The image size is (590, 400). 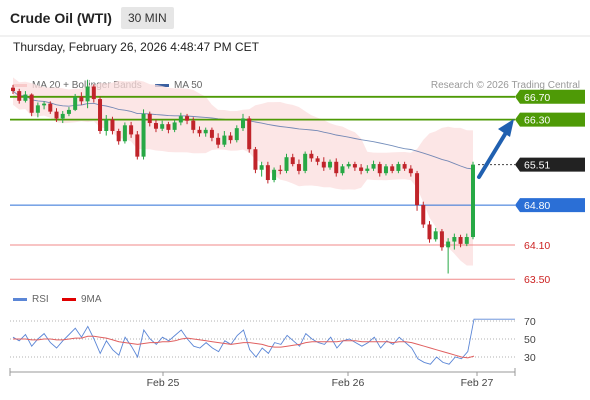 What do you see at coordinates (530, 358) in the screenshot?
I see `rsi-label-30: 30` at bounding box center [530, 358].